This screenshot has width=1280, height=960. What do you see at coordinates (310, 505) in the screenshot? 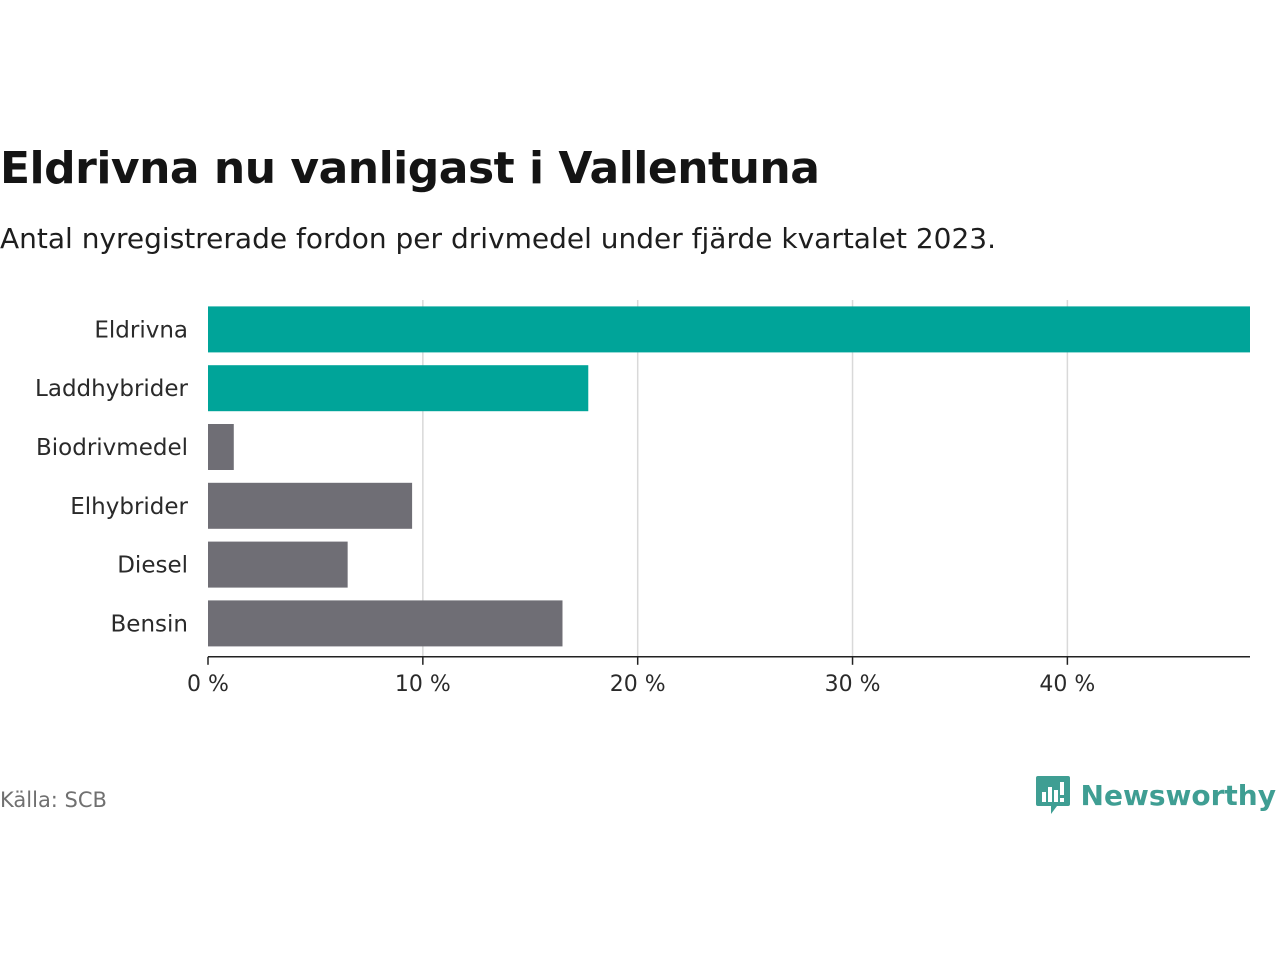
I see `bar-elhybrider` at bounding box center [310, 505].